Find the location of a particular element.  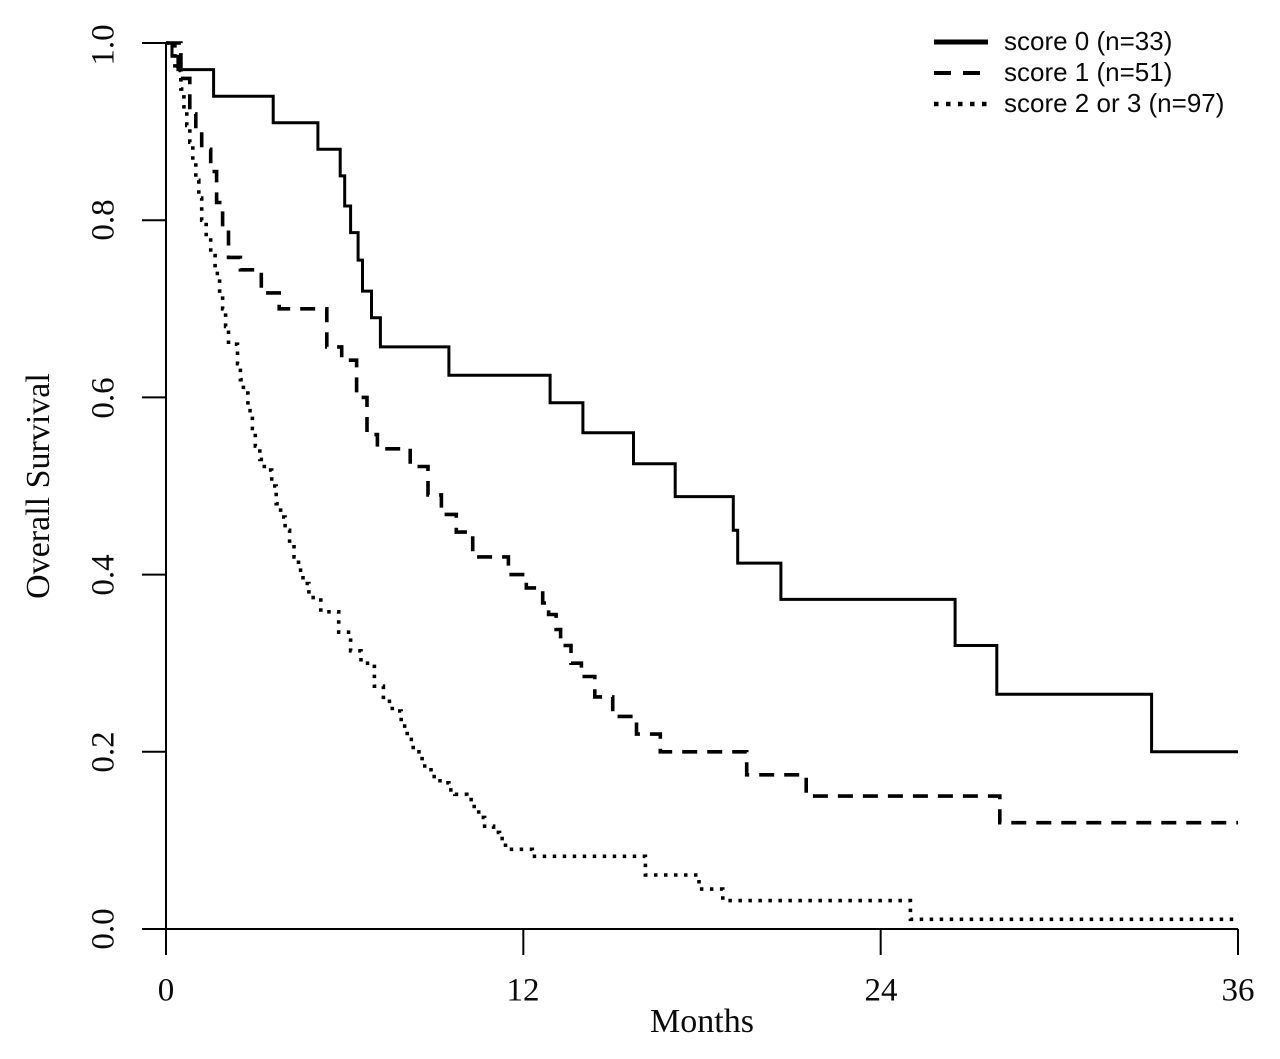

legend-row-score-1: score 1 (n=51) is located at coordinates (1078, 72).